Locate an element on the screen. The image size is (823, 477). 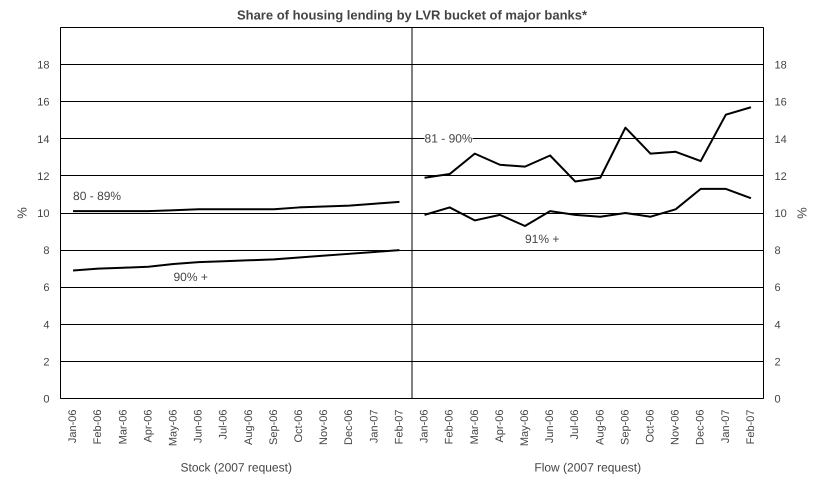
y2-tick-label: 4 is located at coordinates (777, 325).